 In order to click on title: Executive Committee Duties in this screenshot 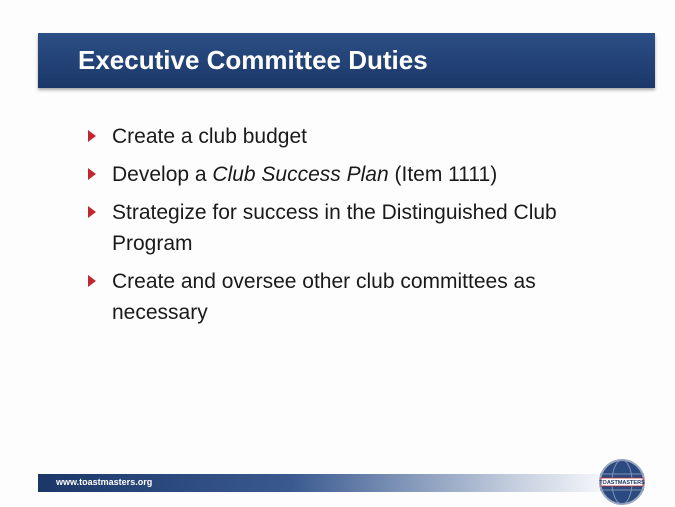, I will do `click(253, 60)`.